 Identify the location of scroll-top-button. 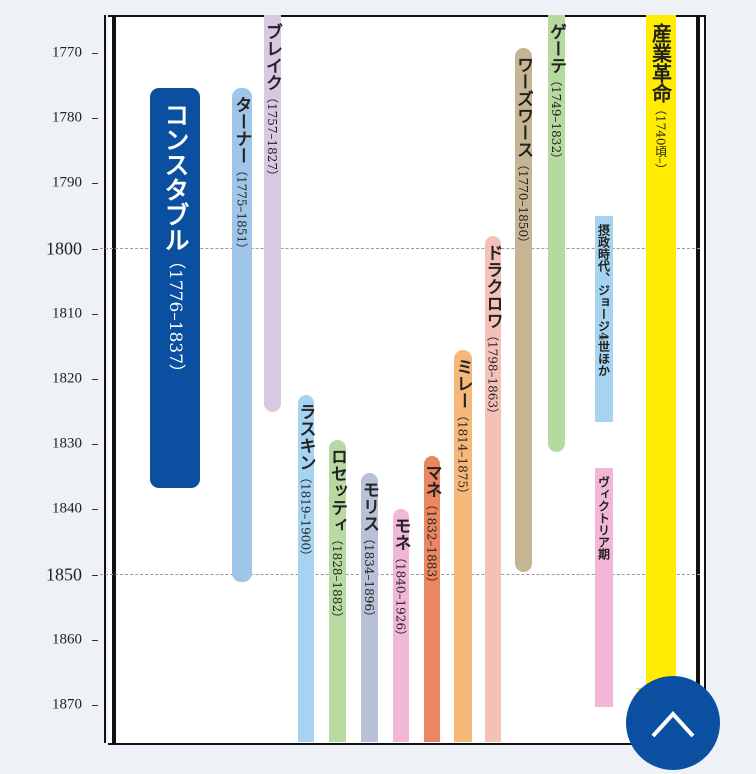
(673, 723).